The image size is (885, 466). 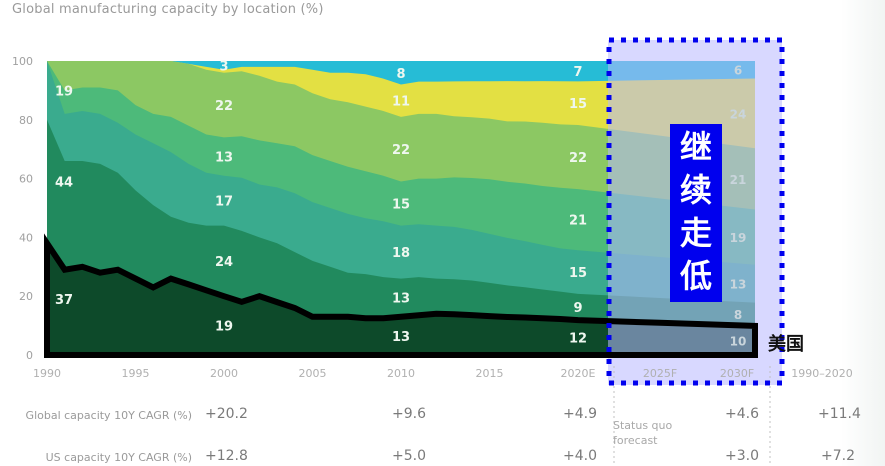 I want to click on y-tick-label: 80, so click(x=26, y=120).